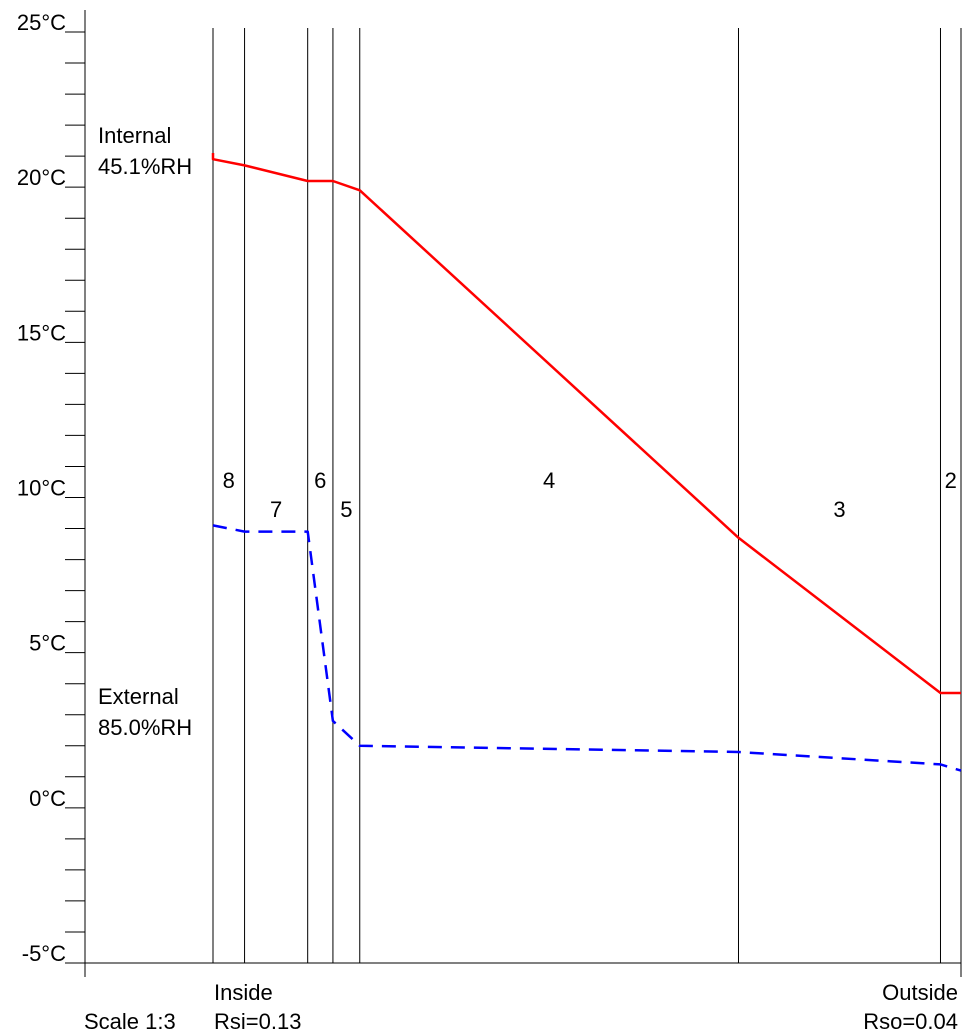 The width and height of the screenshot is (966, 1034). Describe the element at coordinates (138, 696) in the screenshot. I see `external-label: External` at that location.